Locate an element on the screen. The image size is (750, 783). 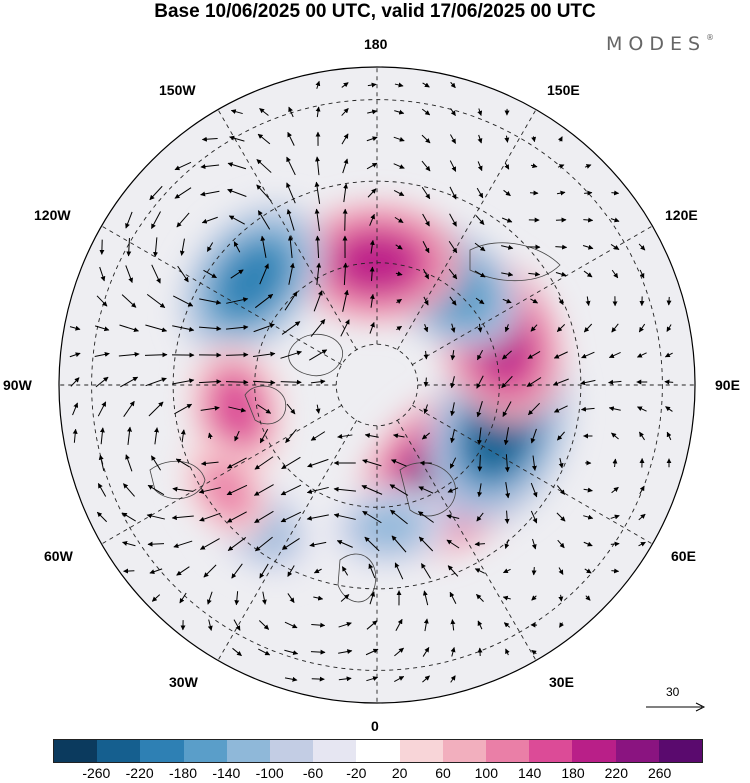
positive-anomaly is located at coordinates (227, 490).